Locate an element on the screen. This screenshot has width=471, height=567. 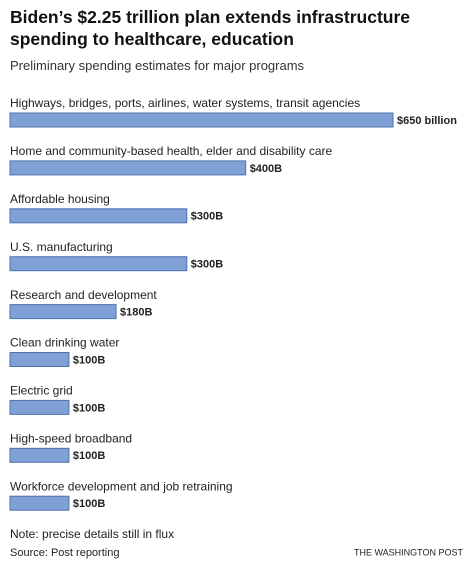
category-label: High-speed broadband is located at coordinates (71, 438).